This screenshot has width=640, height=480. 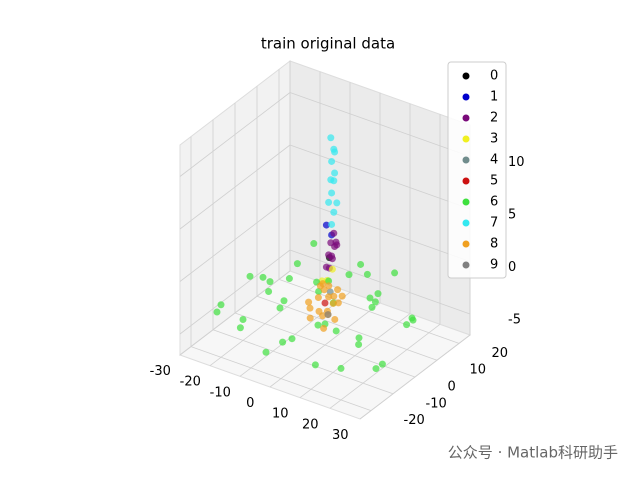 I want to click on legend-label: 8, so click(x=494, y=244).